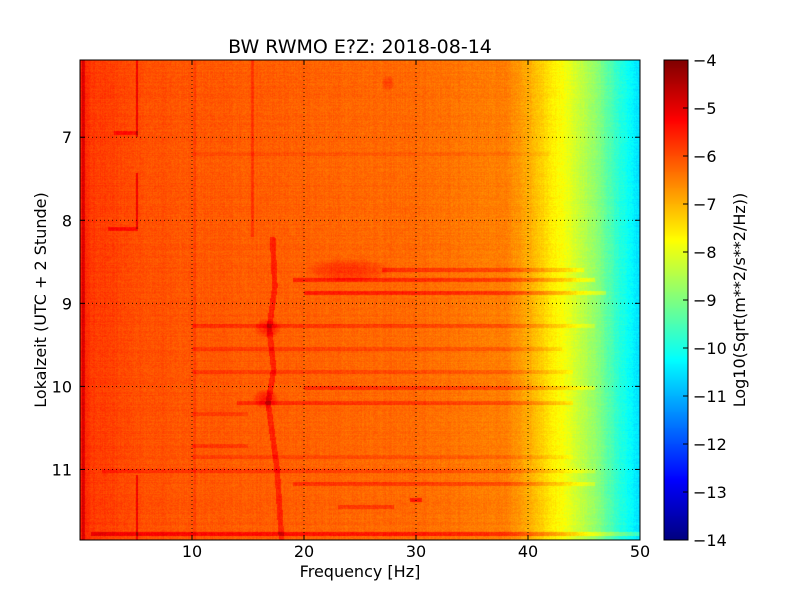  I want to click on colorbar-tick-label: −11, so click(710, 396).